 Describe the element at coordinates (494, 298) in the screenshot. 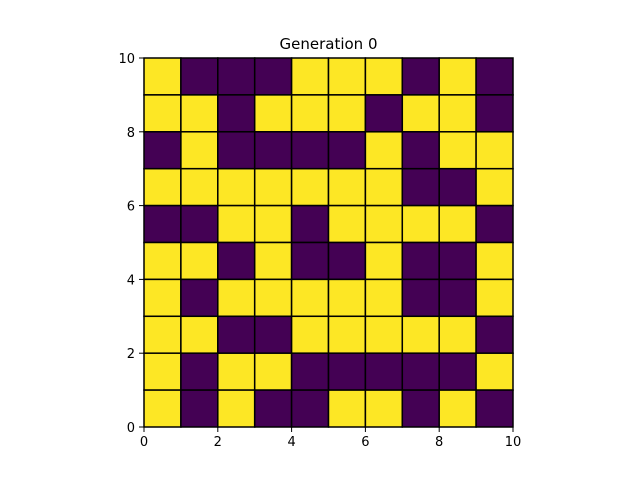

I see `heatmap-cell-r6-c9` at that location.